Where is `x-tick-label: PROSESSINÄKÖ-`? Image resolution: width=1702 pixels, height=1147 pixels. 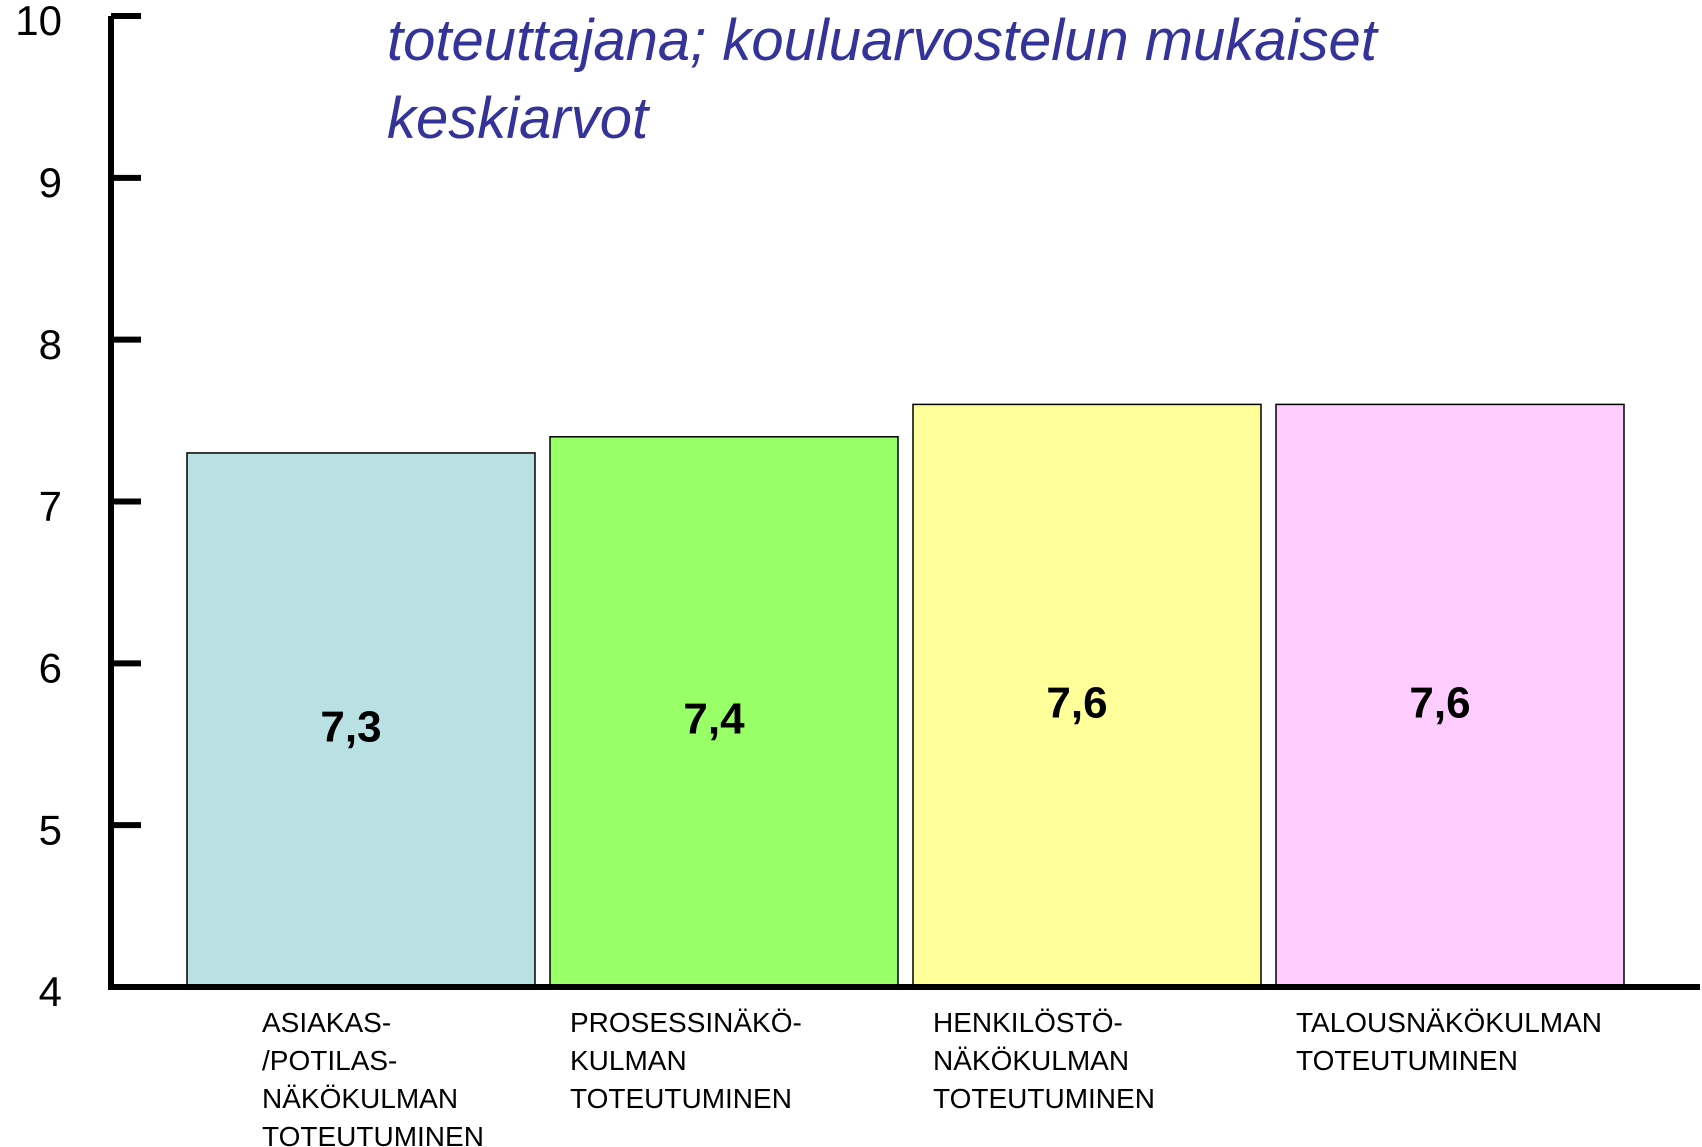 x-tick-label: PROSESSINÄKÖ- is located at coordinates (686, 1022).